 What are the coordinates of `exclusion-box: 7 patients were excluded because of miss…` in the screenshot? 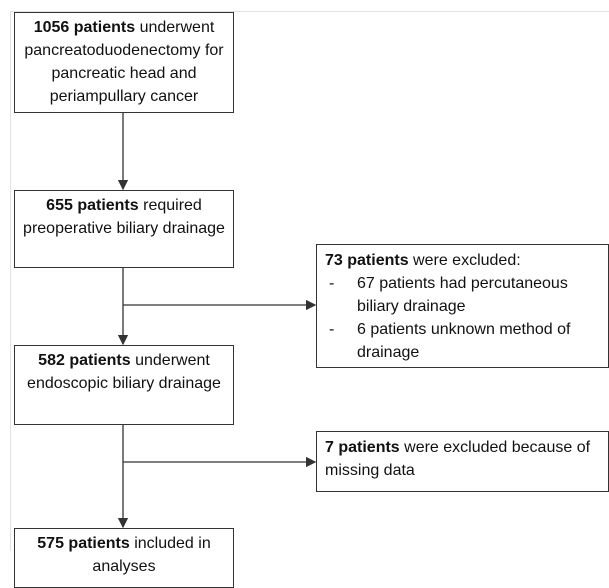 It's located at (462, 461).